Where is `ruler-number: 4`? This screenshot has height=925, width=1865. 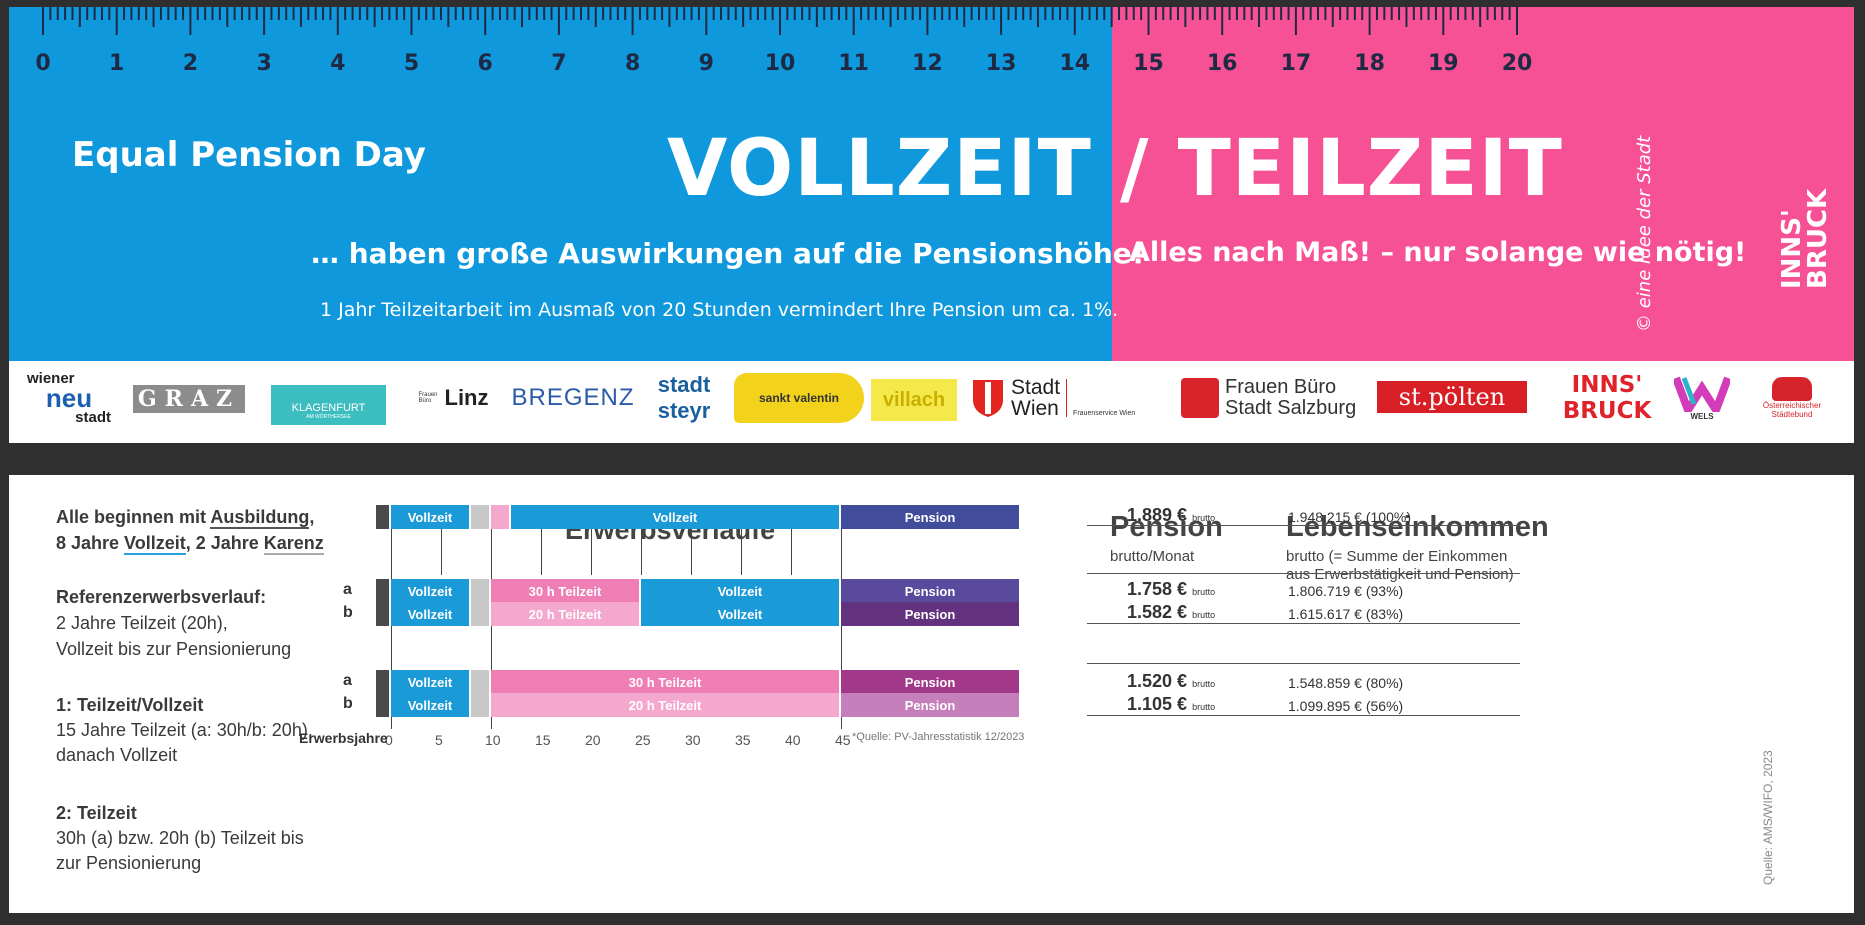
ruler-number: 4 is located at coordinates (337, 63).